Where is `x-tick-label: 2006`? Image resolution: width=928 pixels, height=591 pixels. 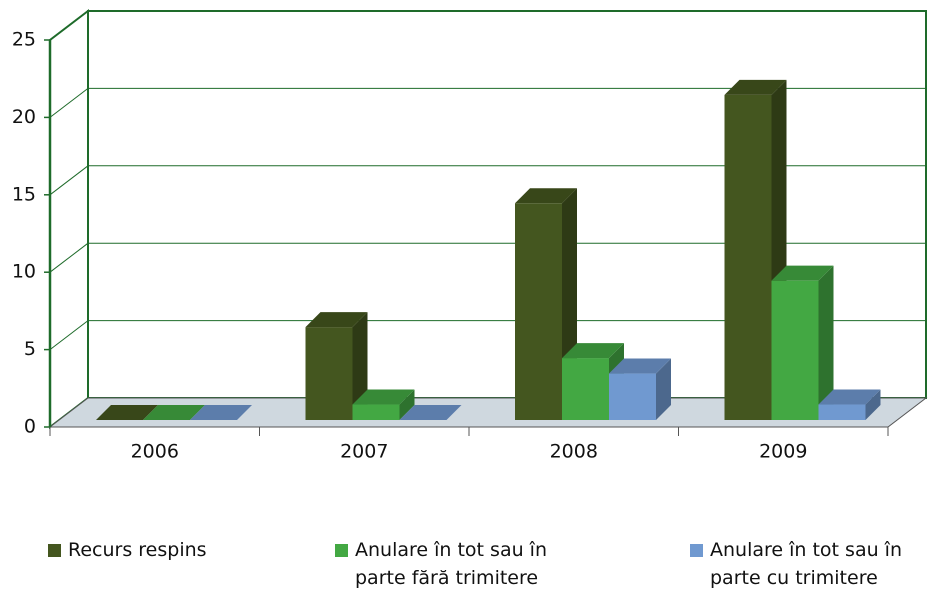 x-tick-label: 2006 is located at coordinates (155, 452).